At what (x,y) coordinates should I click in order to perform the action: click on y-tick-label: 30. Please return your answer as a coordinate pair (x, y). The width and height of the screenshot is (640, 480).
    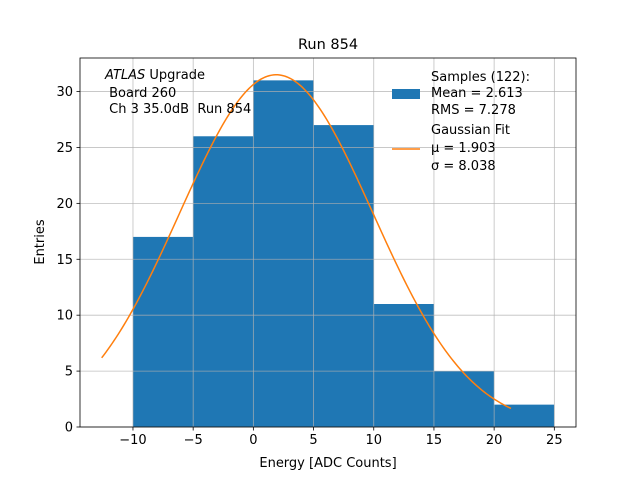
    Looking at the image, I should click on (64, 92).